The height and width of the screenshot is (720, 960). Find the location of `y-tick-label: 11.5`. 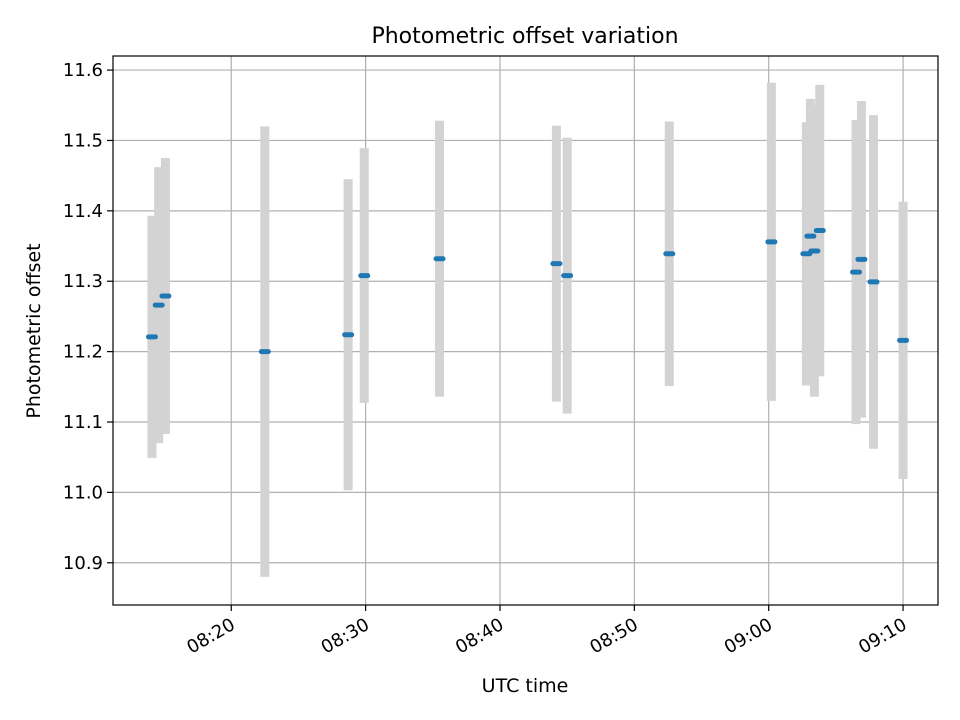

y-tick-label: 11.5 is located at coordinates (83, 140).